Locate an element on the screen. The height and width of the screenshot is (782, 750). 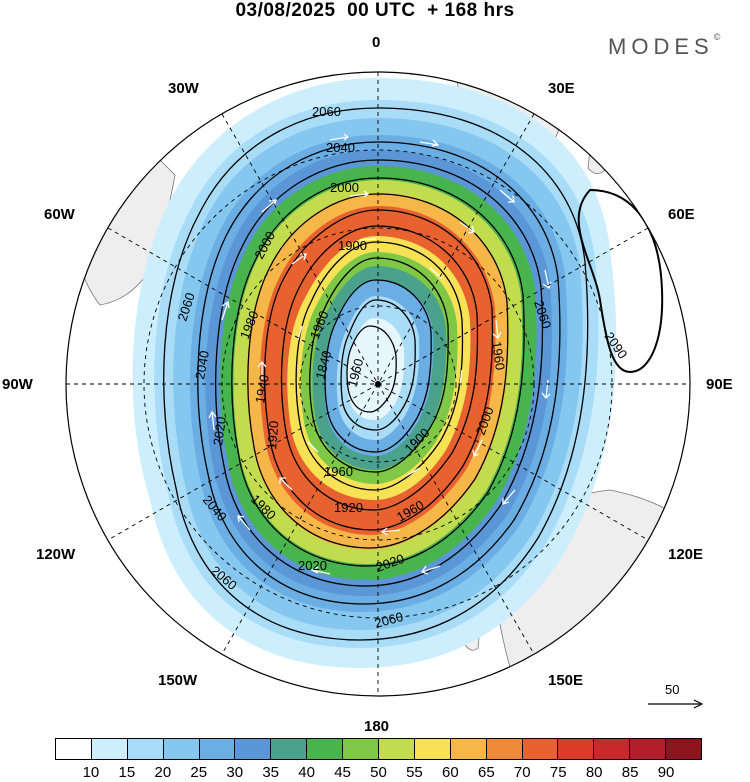
colorbar-tick-label: 50 is located at coordinates (378, 772).